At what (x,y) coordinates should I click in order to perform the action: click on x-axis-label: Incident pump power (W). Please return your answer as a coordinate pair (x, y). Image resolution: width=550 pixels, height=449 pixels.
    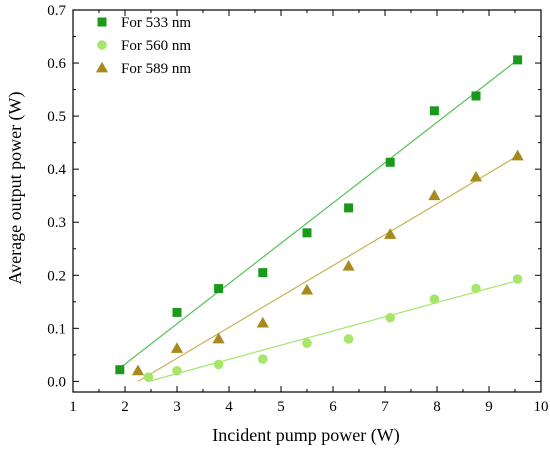
    Looking at the image, I should click on (305, 435).